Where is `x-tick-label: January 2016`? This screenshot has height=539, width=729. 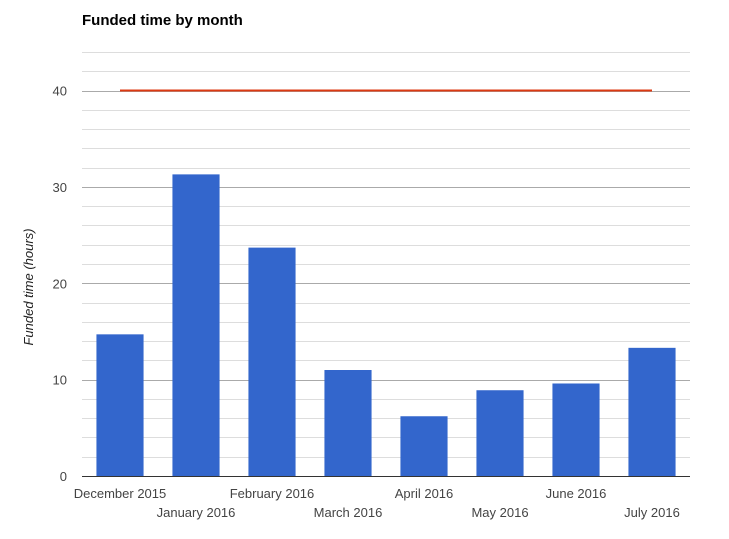 x-tick-label: January 2016 is located at coordinates (196, 512).